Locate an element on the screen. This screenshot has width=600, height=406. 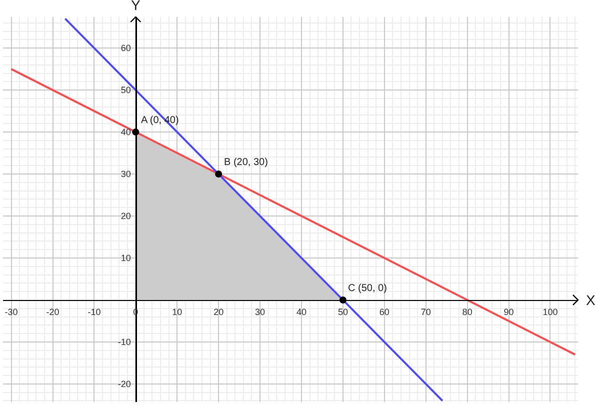
x-tick-label: 100 is located at coordinates (550, 311).